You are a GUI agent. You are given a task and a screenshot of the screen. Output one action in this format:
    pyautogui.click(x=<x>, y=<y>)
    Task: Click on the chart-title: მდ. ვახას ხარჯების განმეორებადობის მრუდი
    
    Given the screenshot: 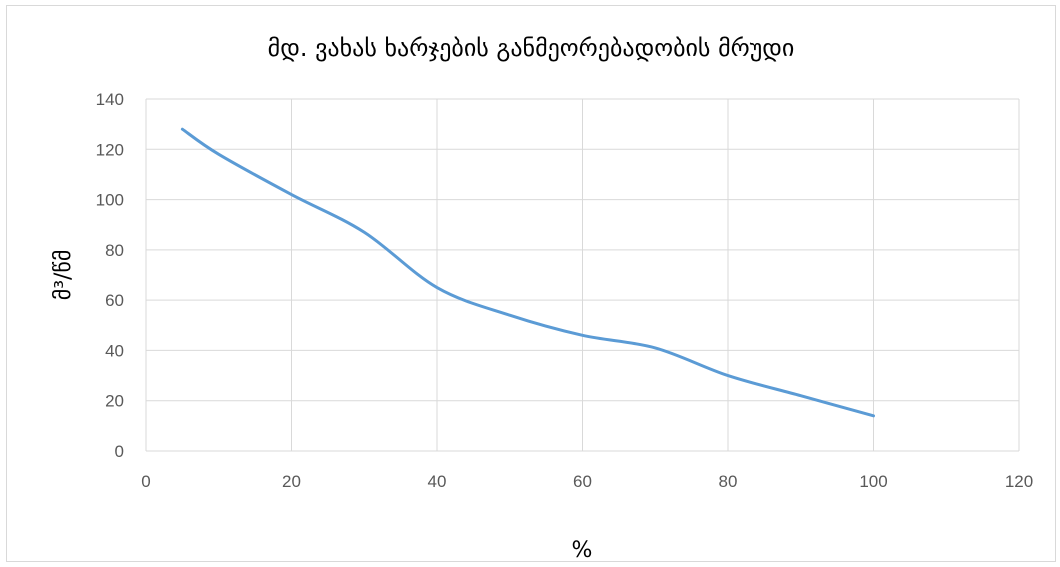 What is the action you would take?
    pyautogui.click(x=531, y=48)
    